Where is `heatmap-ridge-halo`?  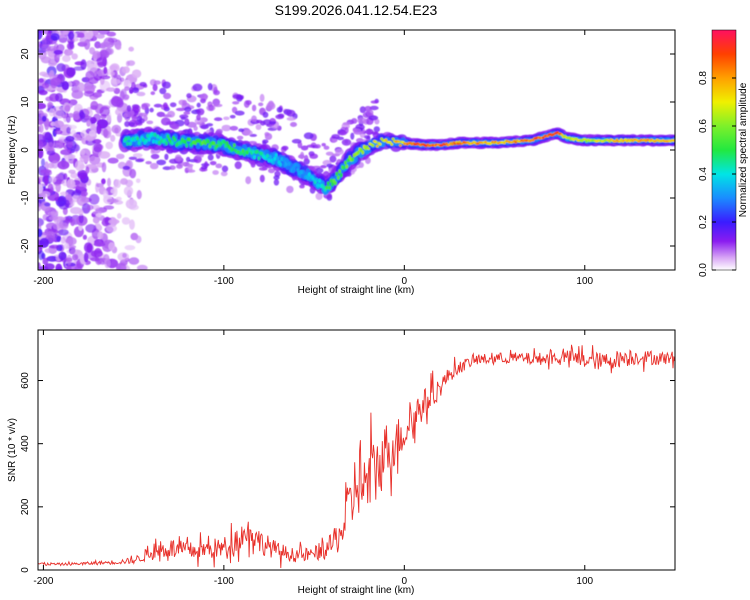
heatmap-ridge-halo is located at coordinates (369, 151).